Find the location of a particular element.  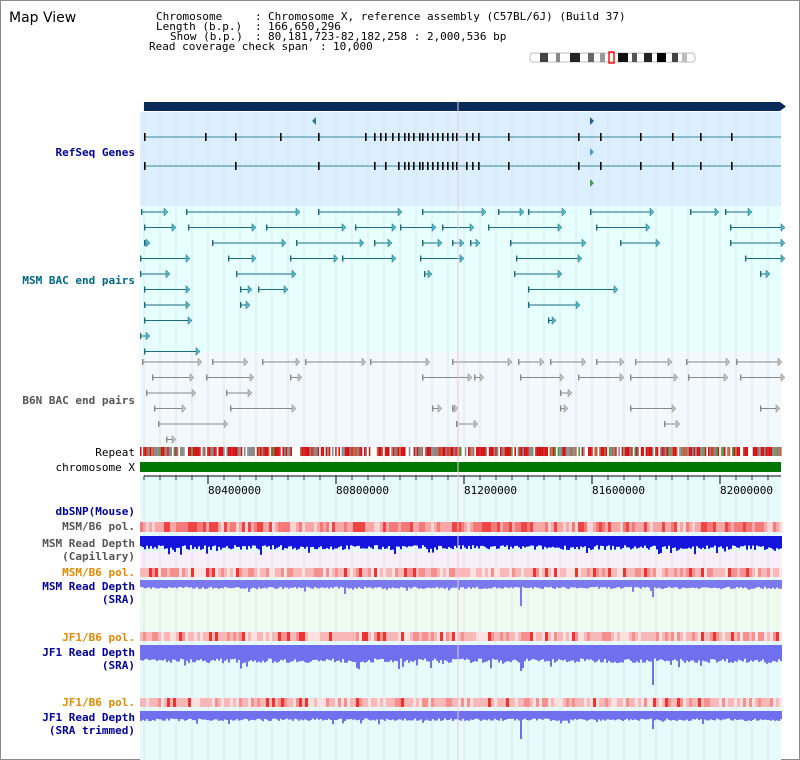

info-colon-3: : is located at coordinates (258, 36).